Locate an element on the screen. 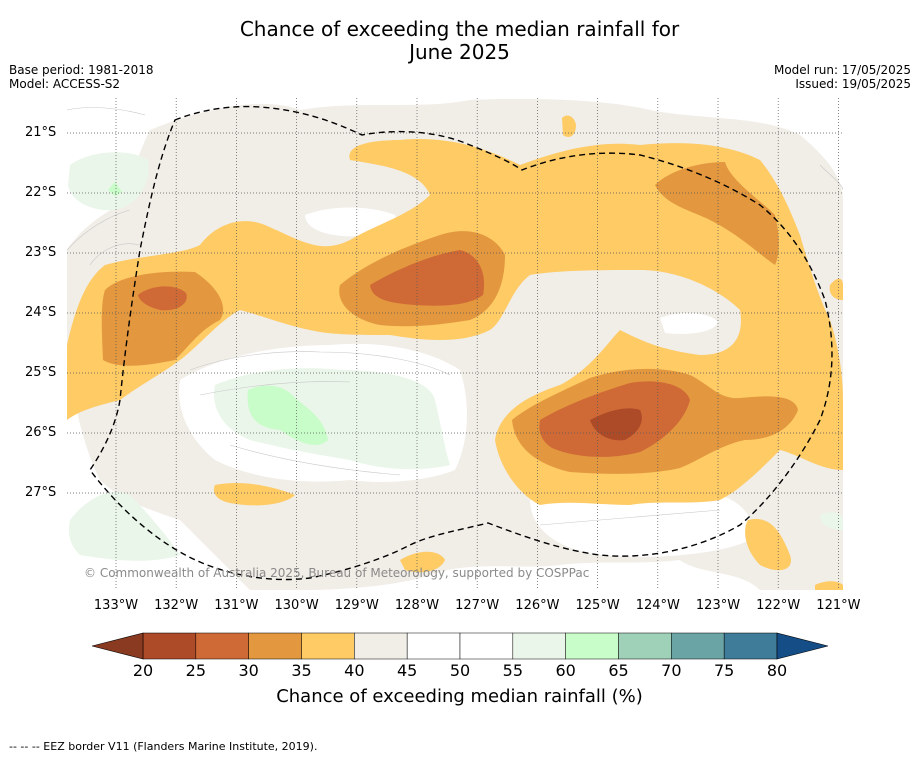 The height and width of the screenshot is (758, 919). colorbar is located at coordinates (460, 646).